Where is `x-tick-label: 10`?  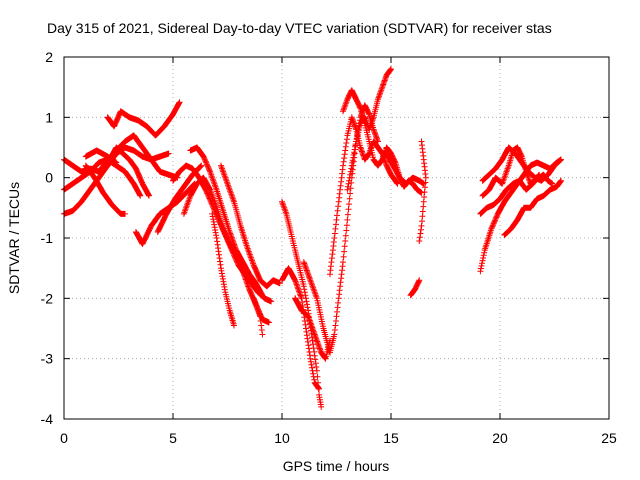
x-tick-label: 10 is located at coordinates (282, 438).